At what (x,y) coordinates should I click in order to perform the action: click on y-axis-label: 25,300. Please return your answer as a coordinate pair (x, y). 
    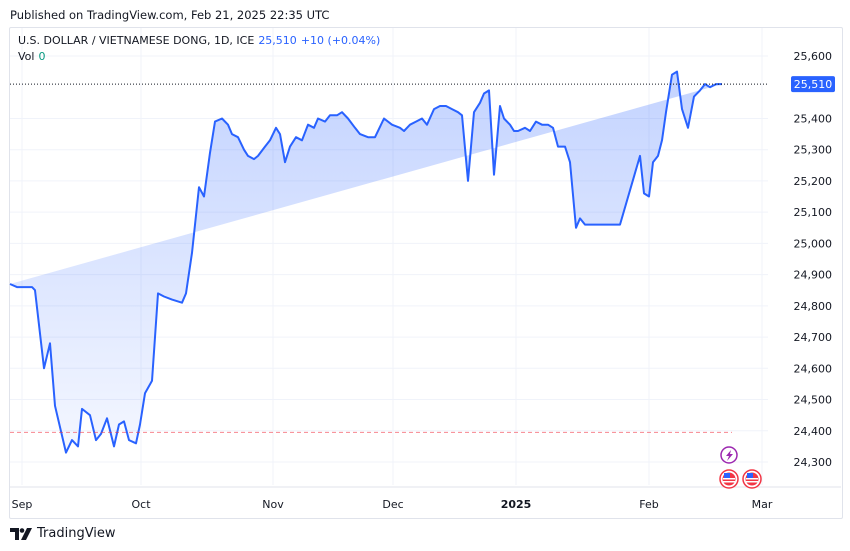
    Looking at the image, I should click on (813, 150).